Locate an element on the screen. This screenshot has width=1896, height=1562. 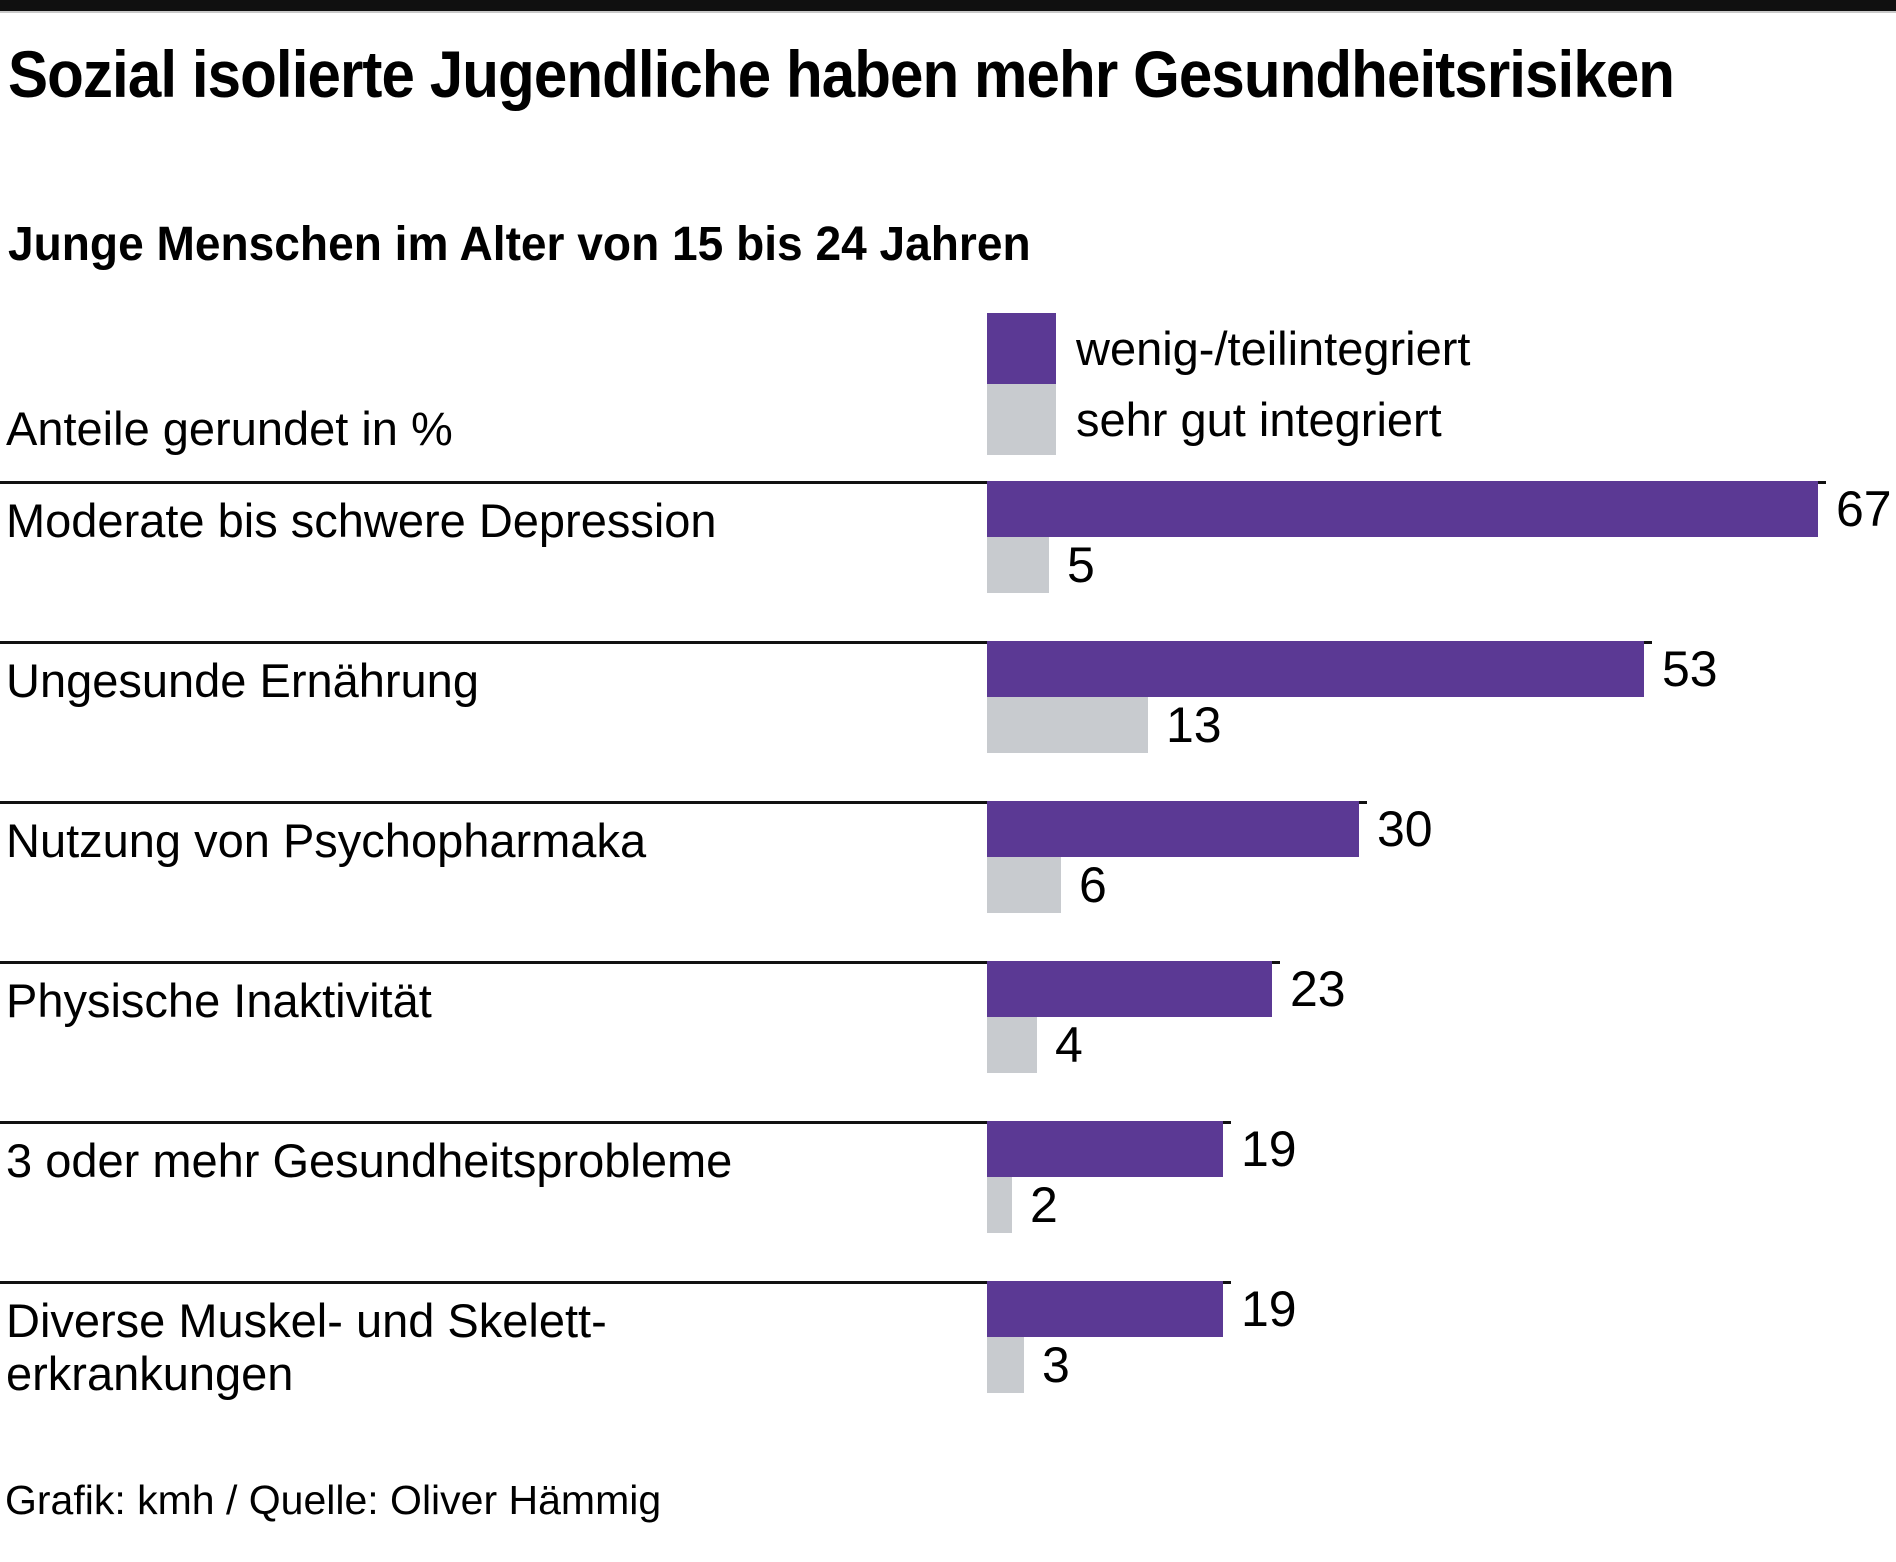
bar-sehr-gut-integriert: 2 is located at coordinates (1022, 1205).